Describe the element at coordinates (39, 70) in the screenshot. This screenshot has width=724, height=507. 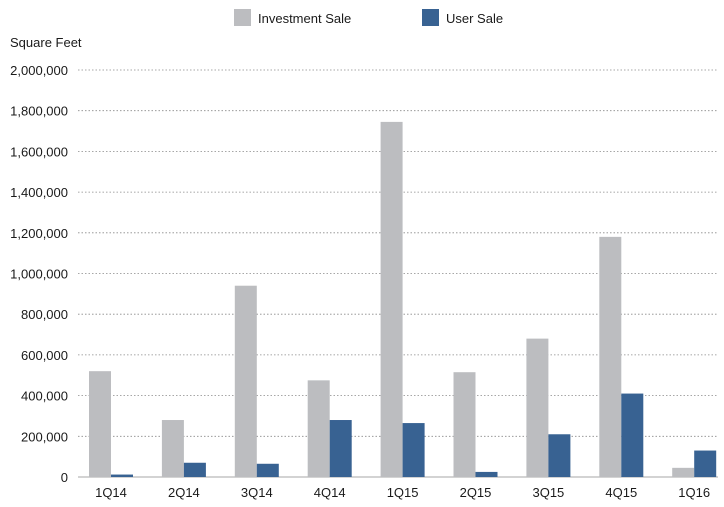
I see `y-tick-label: 2,000,000` at that location.